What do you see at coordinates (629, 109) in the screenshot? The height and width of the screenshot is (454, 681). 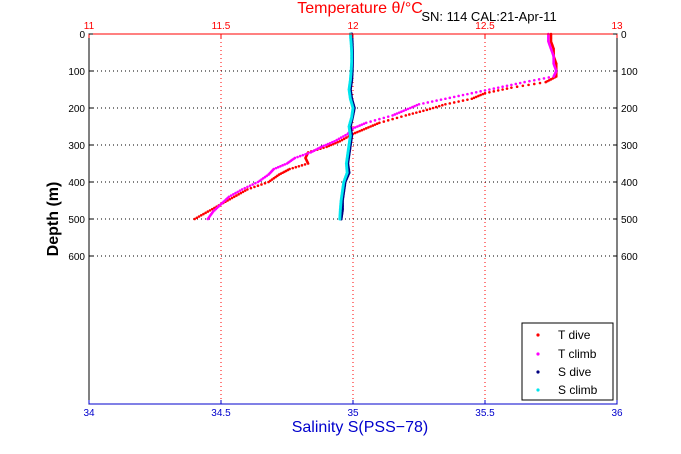 I see `depth-tick-label-right: 200` at bounding box center [629, 109].